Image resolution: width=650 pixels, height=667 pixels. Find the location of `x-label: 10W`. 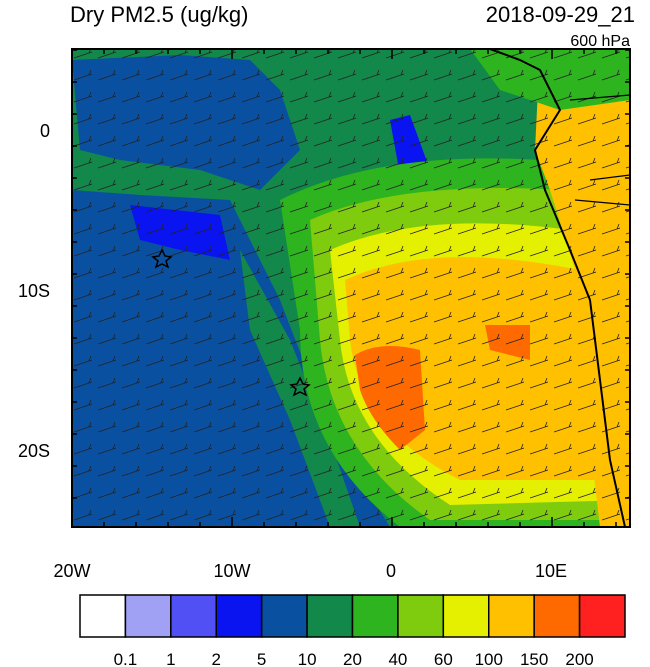

x-label: 10W is located at coordinates (231, 571).